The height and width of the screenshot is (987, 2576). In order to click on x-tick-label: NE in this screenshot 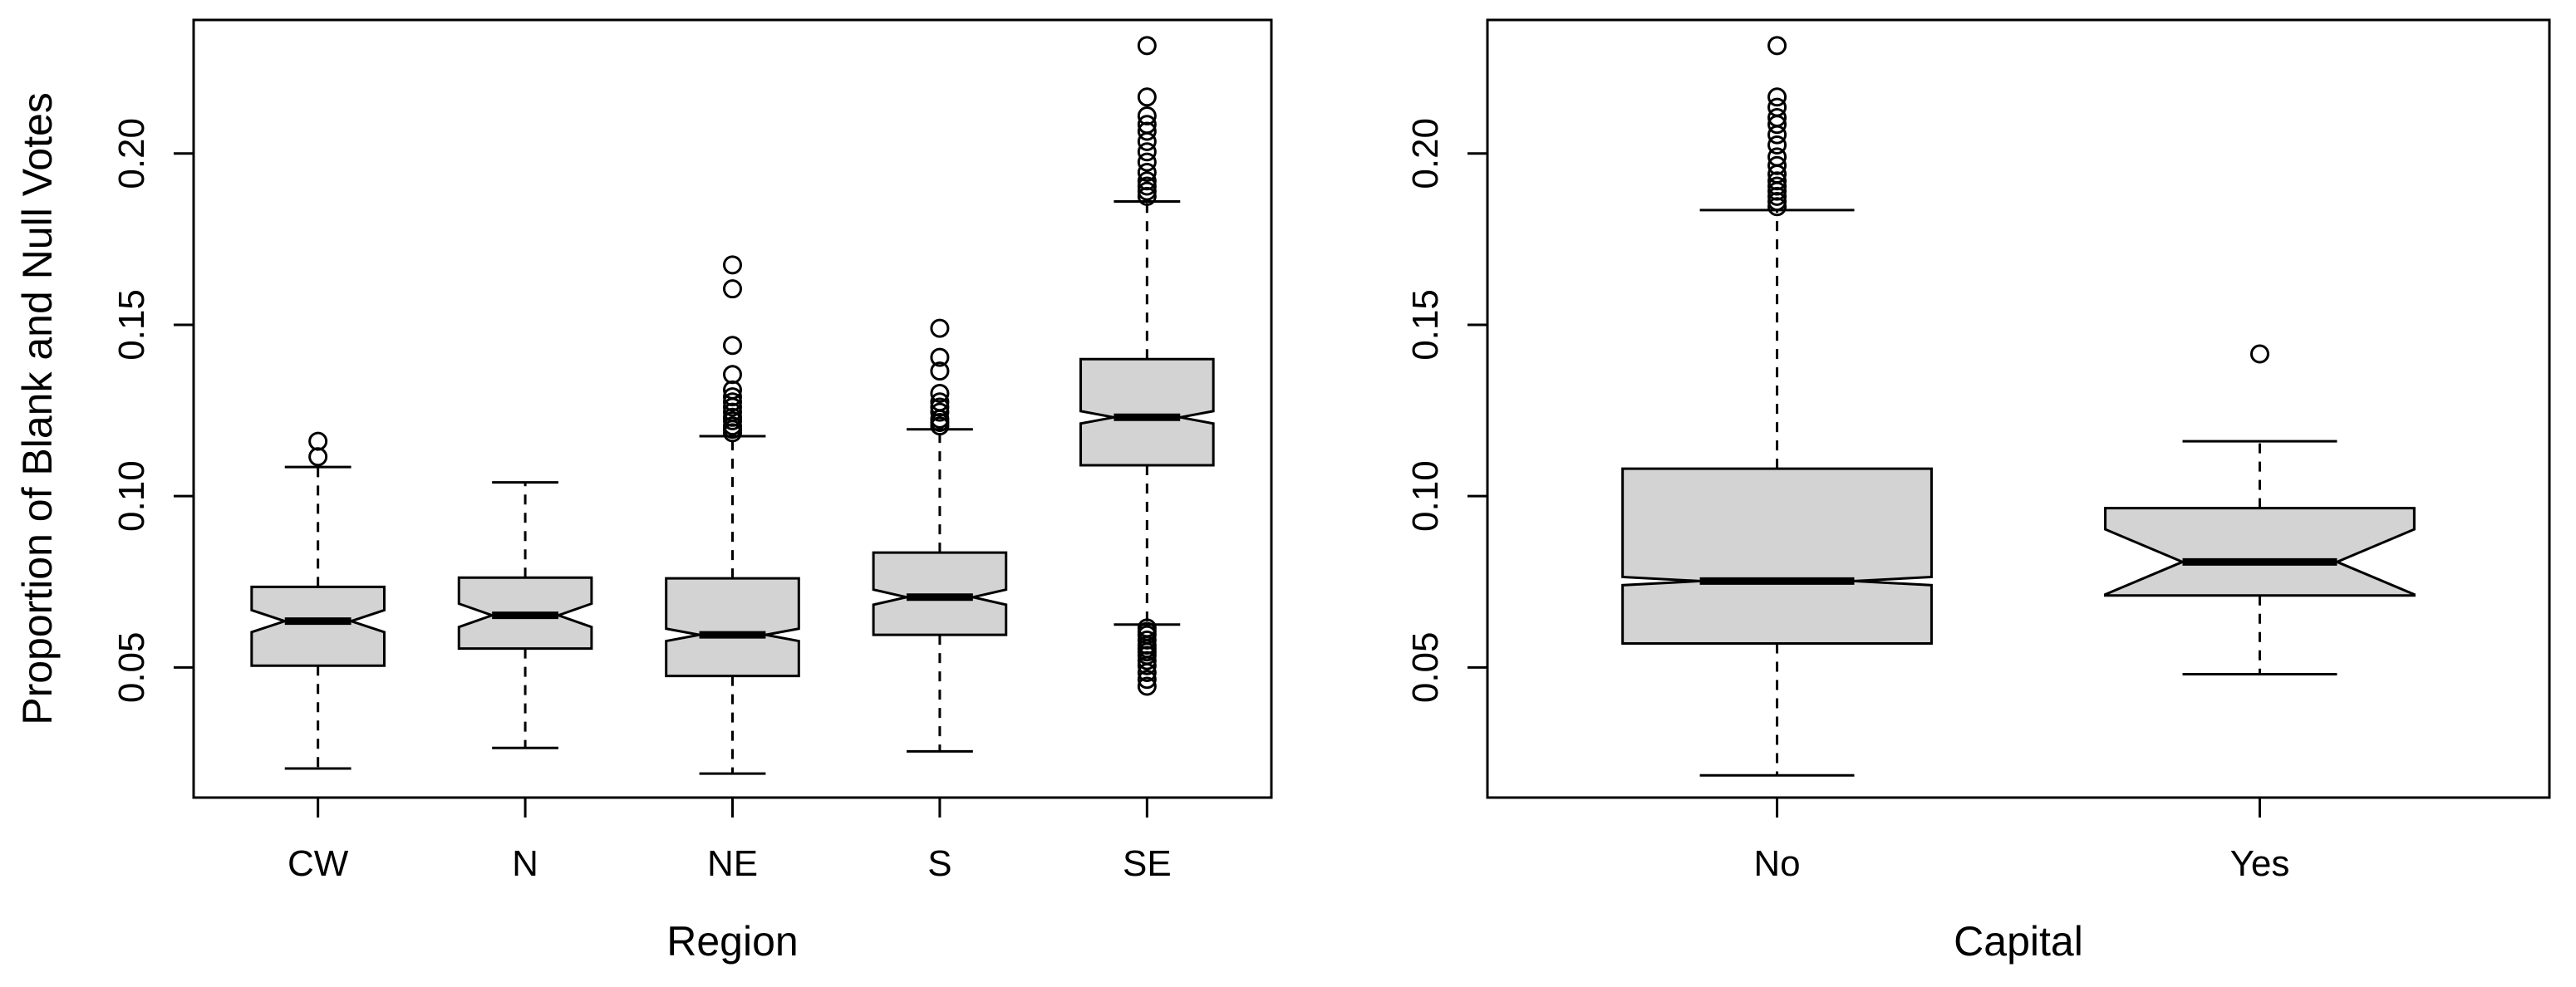, I will do `click(732, 864)`.